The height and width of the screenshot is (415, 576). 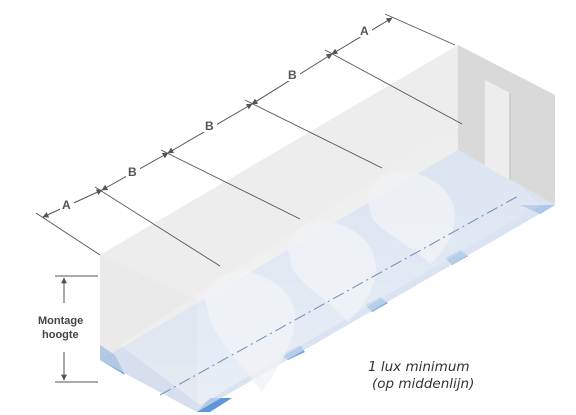 What do you see at coordinates (66, 205) in the screenshot?
I see `dim-label-a-left: A` at bounding box center [66, 205].